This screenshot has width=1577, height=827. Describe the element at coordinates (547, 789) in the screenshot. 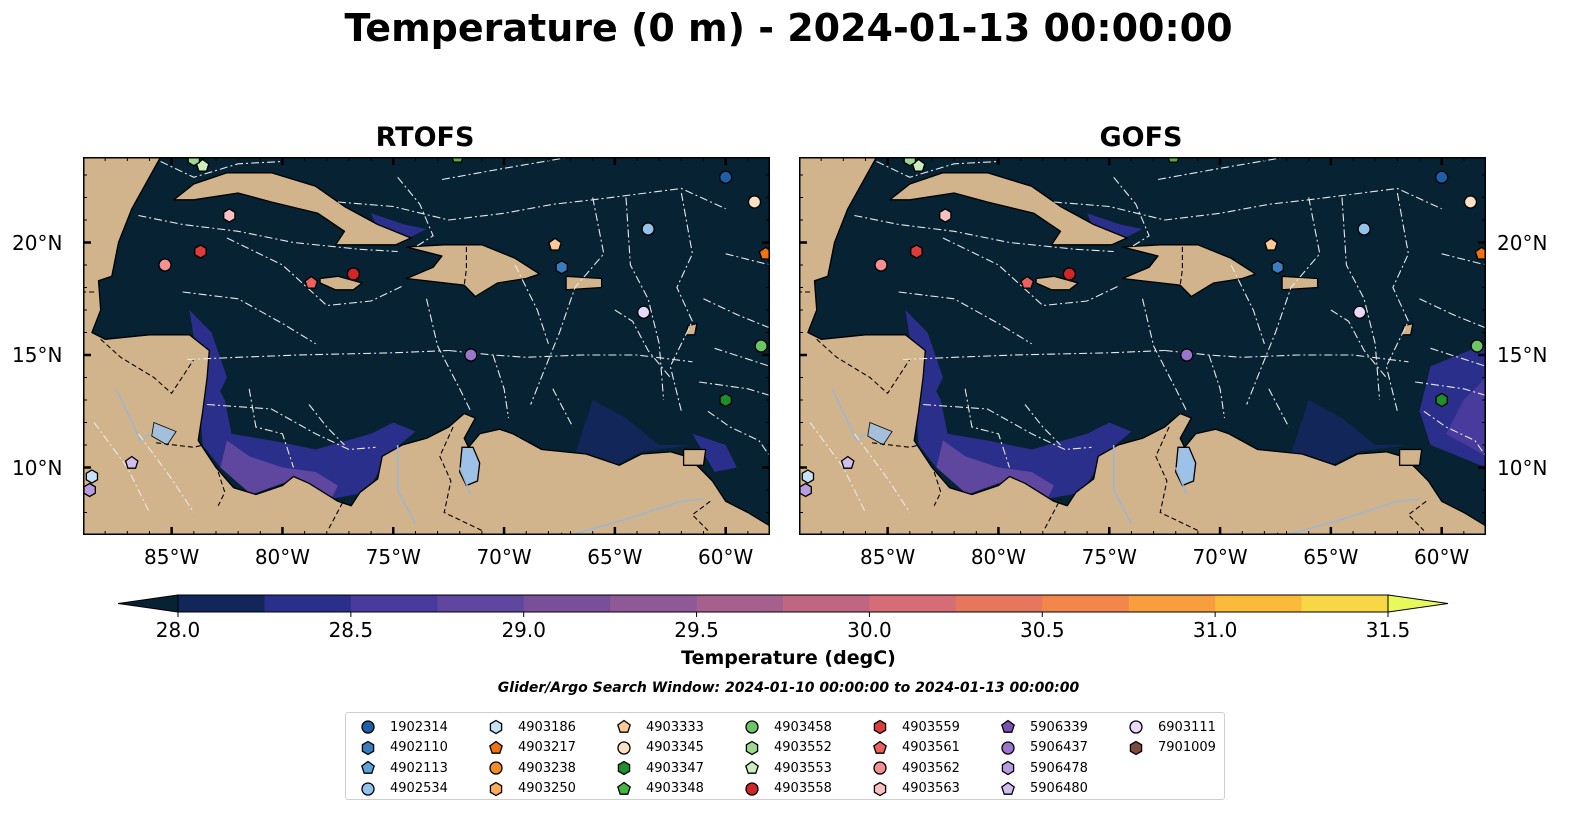

I see `legend-label: 4903250` at that location.